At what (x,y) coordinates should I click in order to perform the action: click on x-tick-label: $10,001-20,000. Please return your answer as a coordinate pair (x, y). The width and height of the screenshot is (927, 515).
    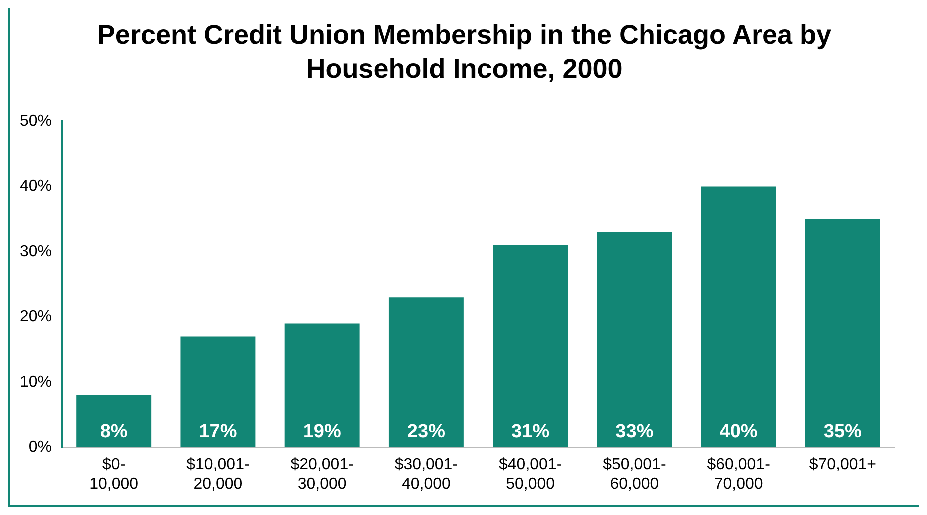
    Looking at the image, I should click on (218, 474).